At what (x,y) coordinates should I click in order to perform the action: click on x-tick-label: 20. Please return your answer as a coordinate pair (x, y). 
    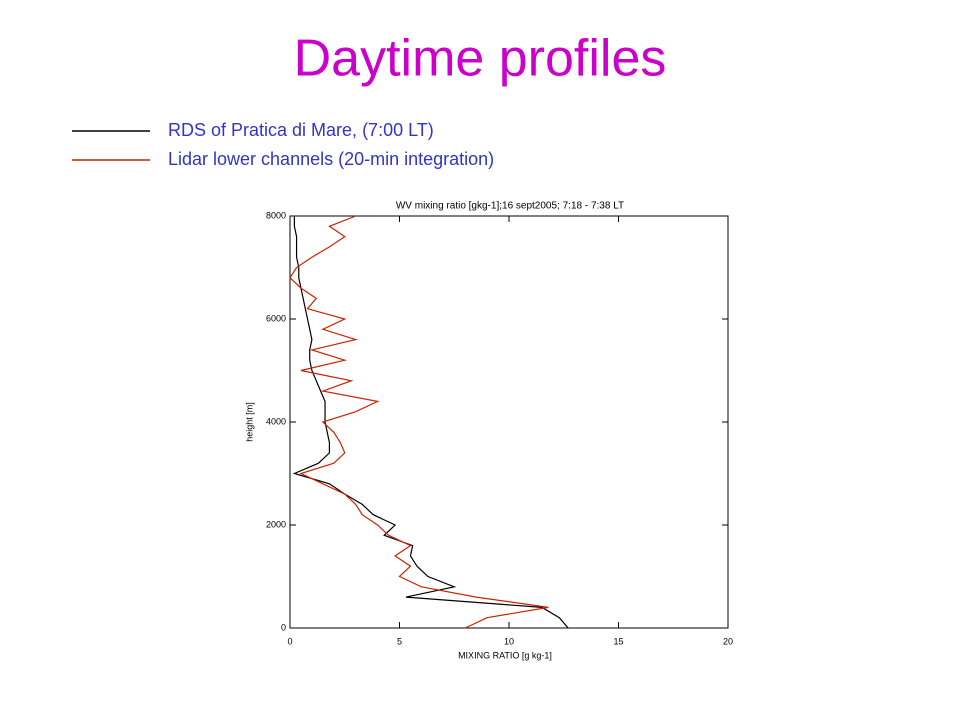
    Looking at the image, I should click on (728, 641).